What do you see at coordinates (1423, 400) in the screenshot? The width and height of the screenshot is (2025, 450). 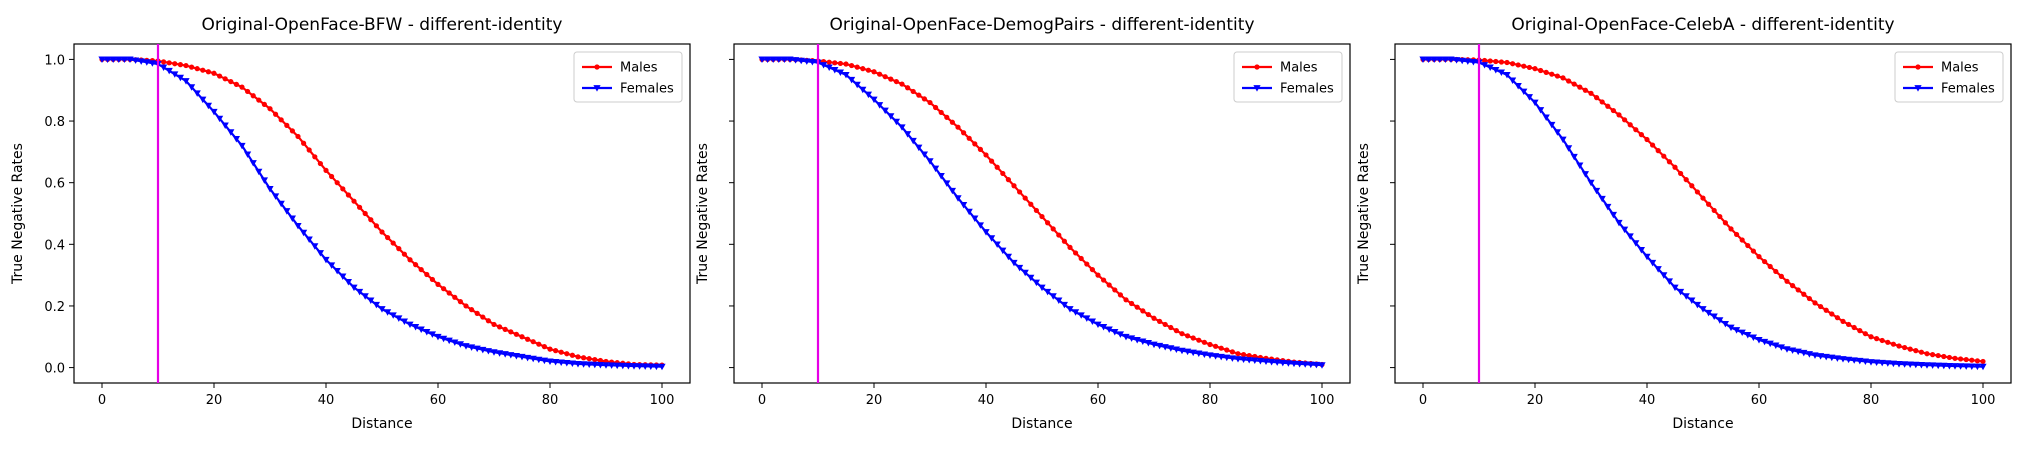 I see `x-tick-label: 0` at bounding box center [1423, 400].